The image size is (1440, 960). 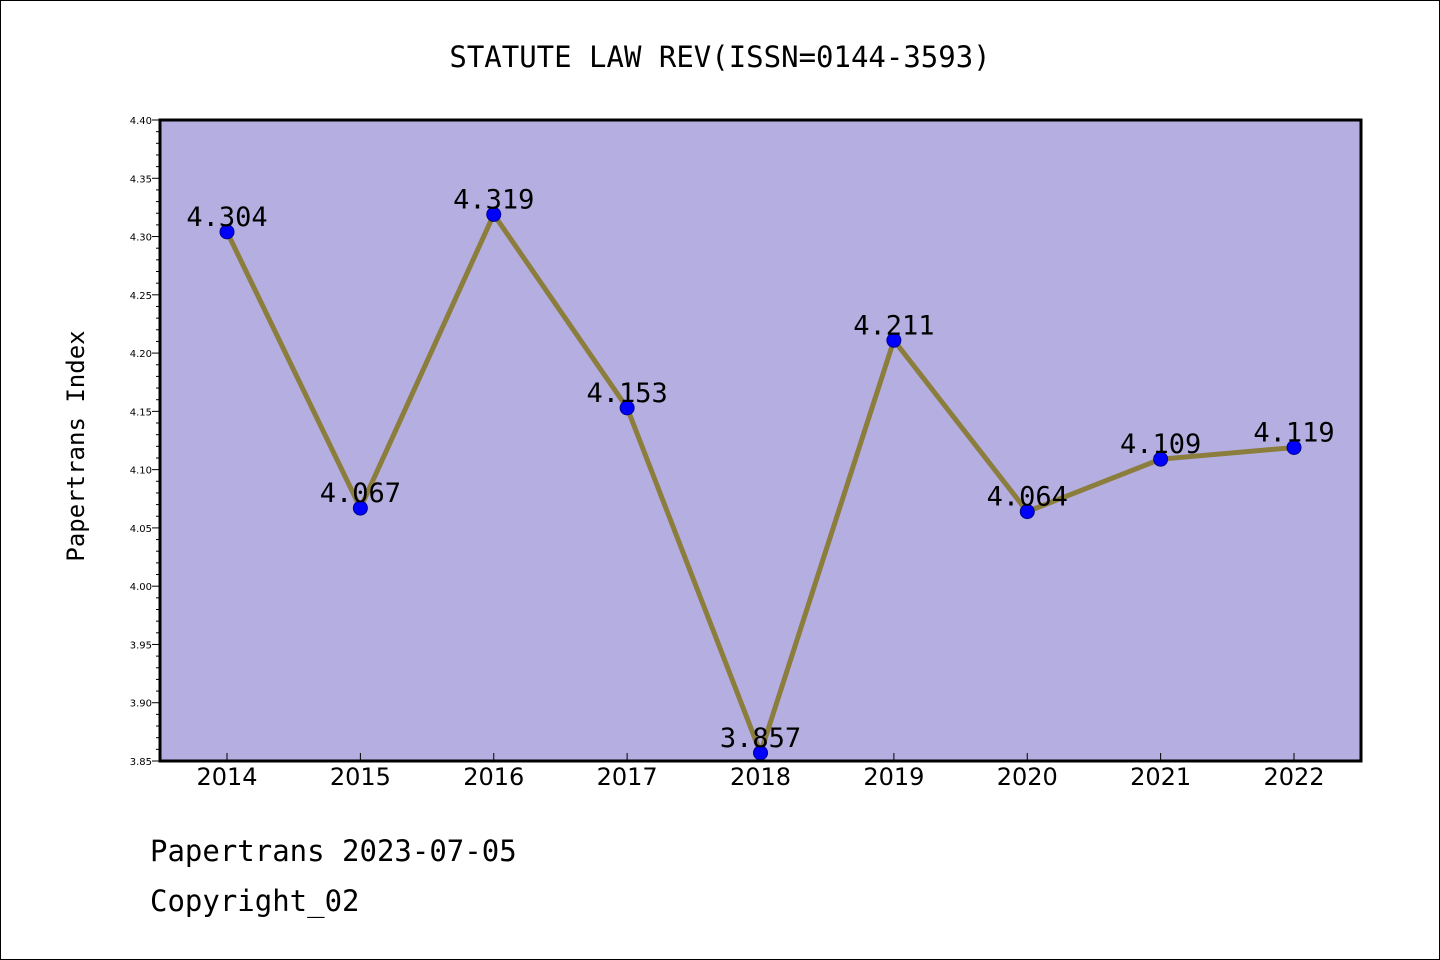 I want to click on data-label: 4.109, so click(x=1160, y=444).